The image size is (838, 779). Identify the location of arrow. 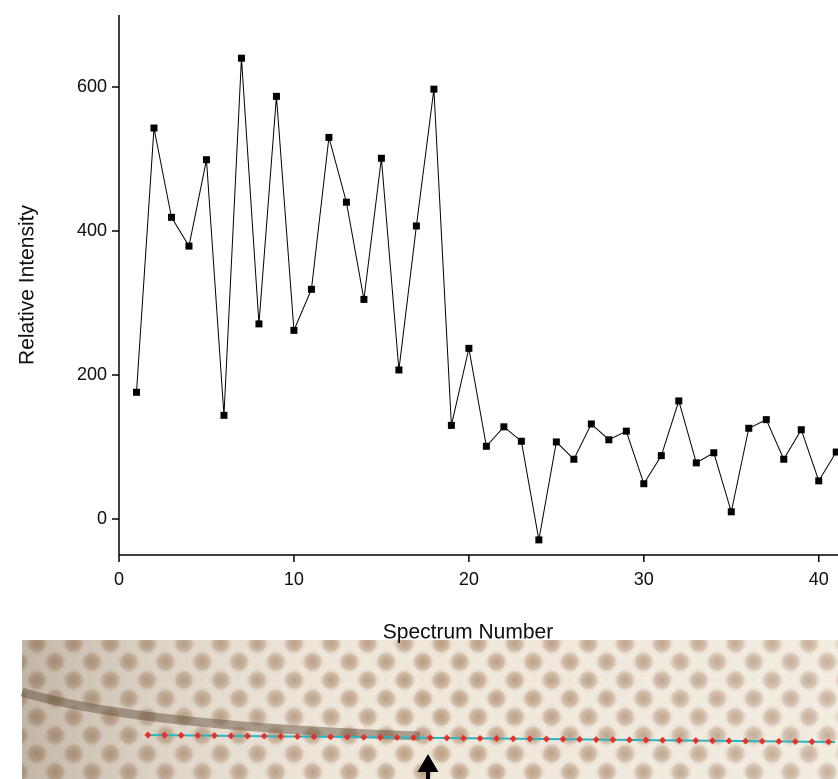
(428, 766).